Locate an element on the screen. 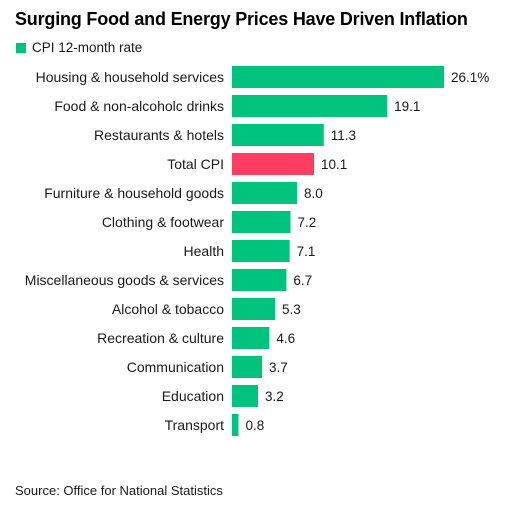 The height and width of the screenshot is (510, 511). category-label: Education is located at coordinates (193, 396).